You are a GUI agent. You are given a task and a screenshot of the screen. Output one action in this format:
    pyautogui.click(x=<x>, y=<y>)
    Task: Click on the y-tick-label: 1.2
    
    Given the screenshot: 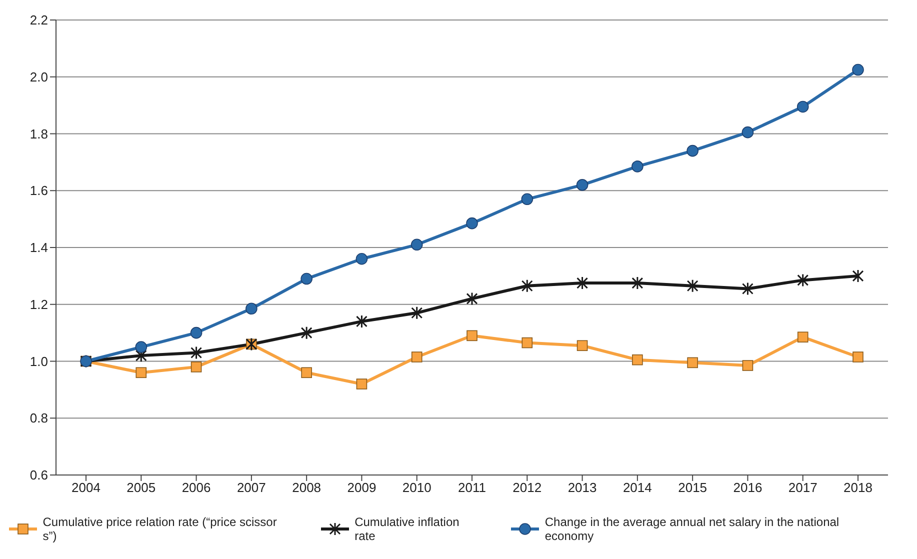 What is the action you would take?
    pyautogui.click(x=39, y=304)
    